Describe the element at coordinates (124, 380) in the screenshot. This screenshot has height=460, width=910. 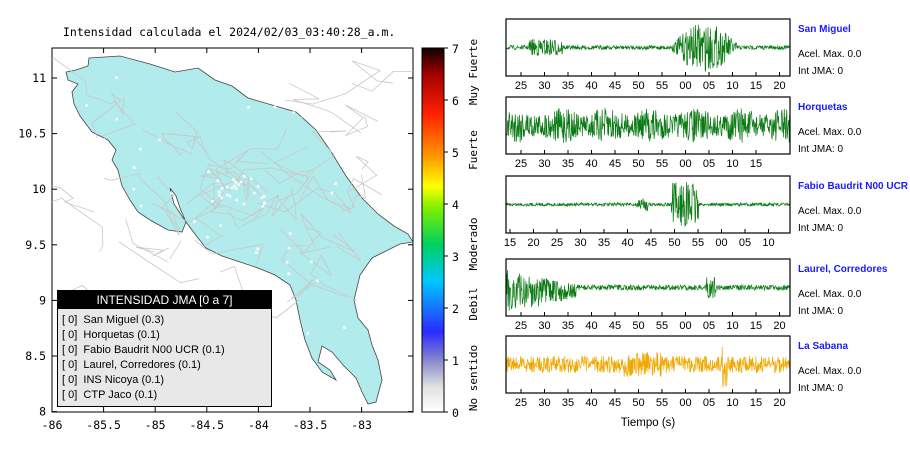
I see `legend-item-label: INS Nicoya (0.1)` at that location.